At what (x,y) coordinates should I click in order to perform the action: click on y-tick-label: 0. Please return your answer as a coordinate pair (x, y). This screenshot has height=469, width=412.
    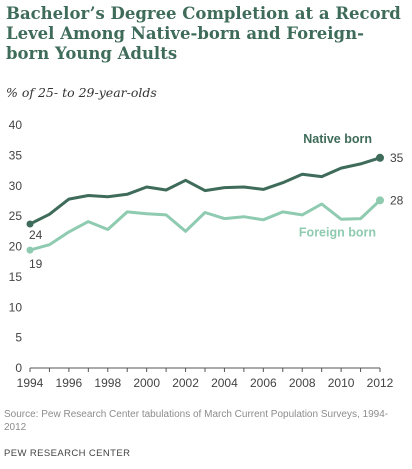
    Looking at the image, I should click on (18, 368).